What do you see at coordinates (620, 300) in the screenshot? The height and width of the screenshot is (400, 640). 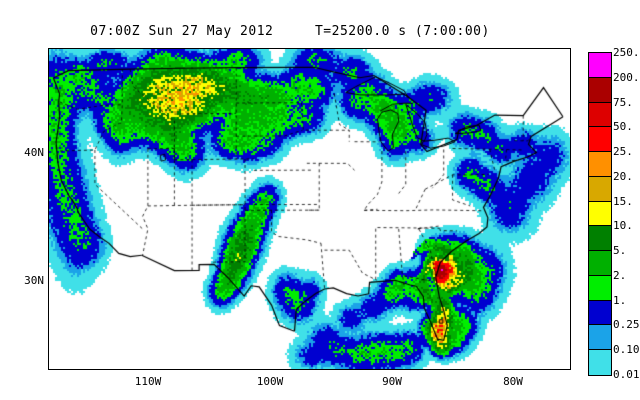 I see `colorbar-label-10: 1.` at bounding box center [620, 300].